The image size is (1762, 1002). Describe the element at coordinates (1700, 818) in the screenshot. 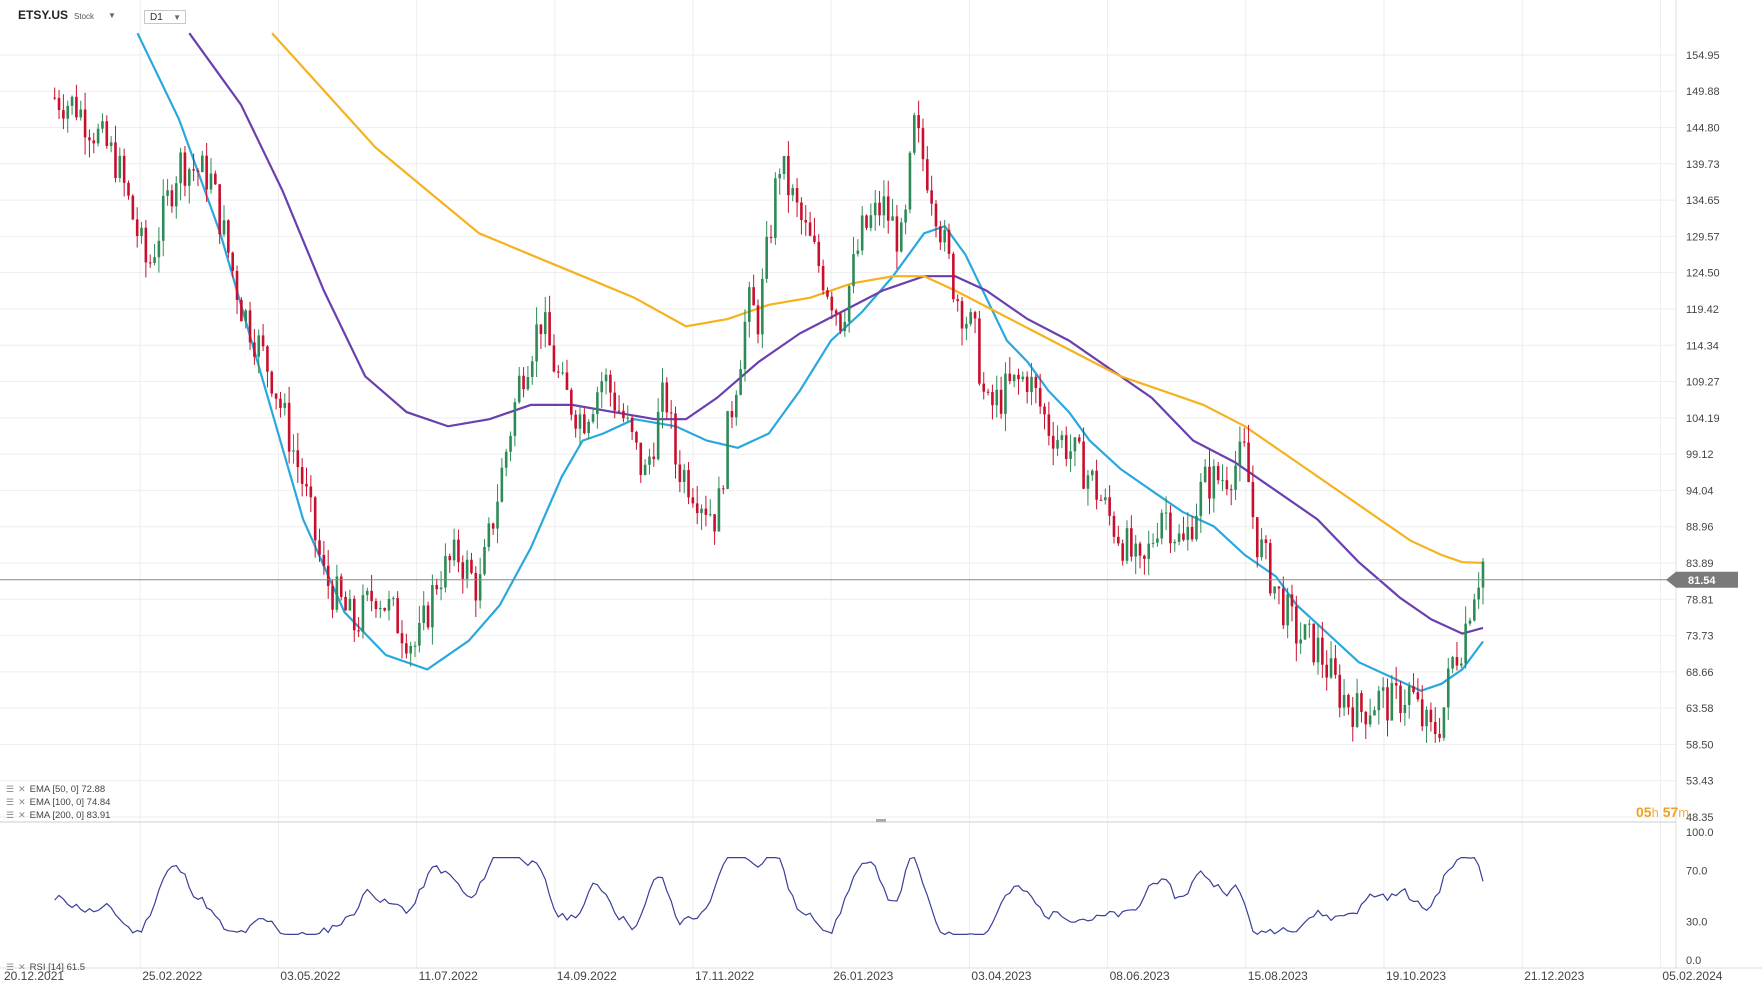

I see `y-tick-label: 48.35` at that location.